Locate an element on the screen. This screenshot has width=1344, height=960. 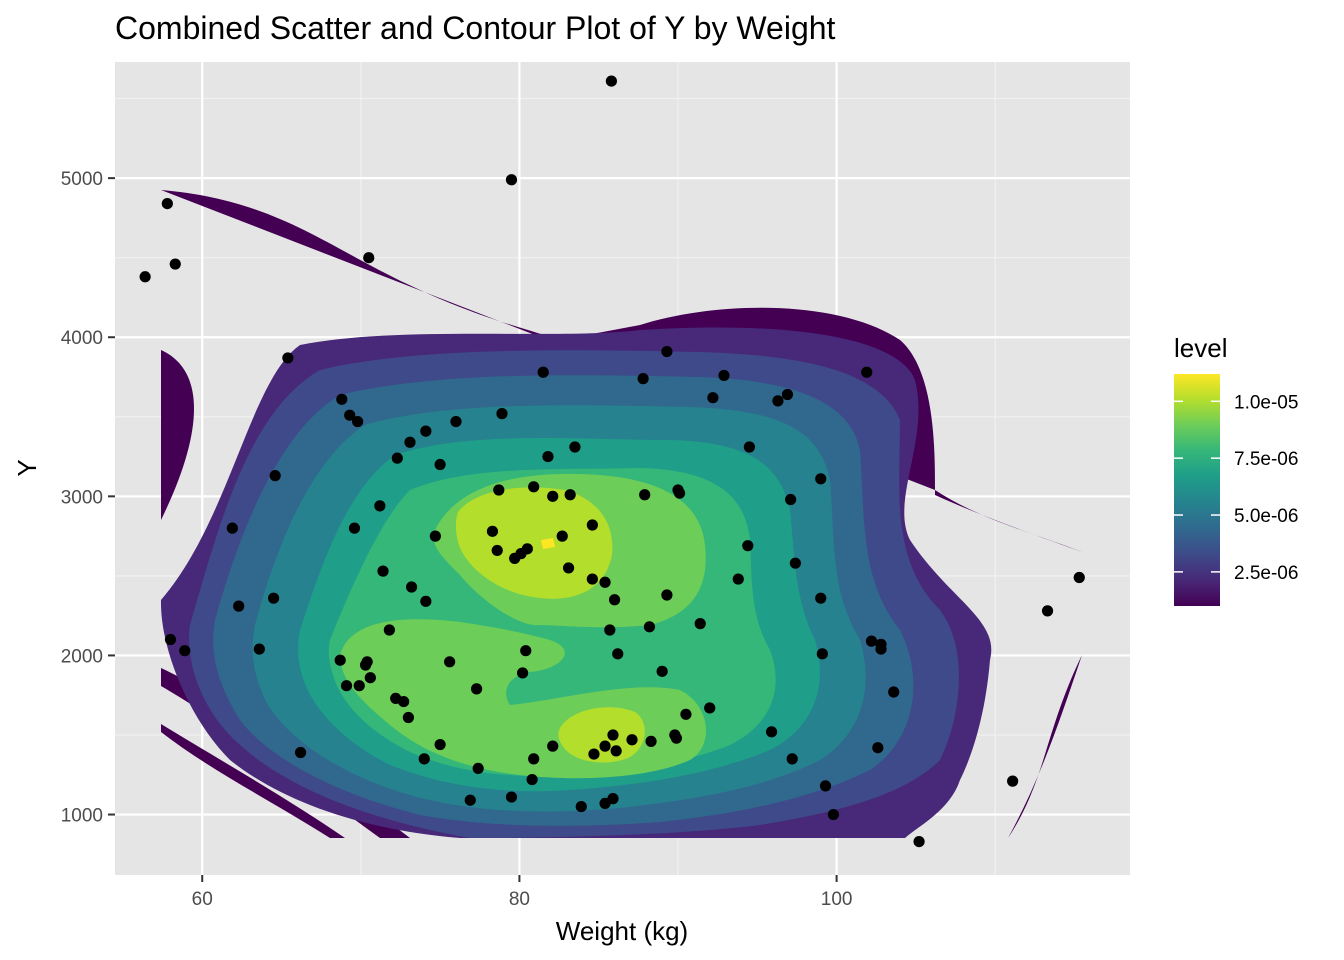
x-tick-label: 80 is located at coordinates (519, 899).